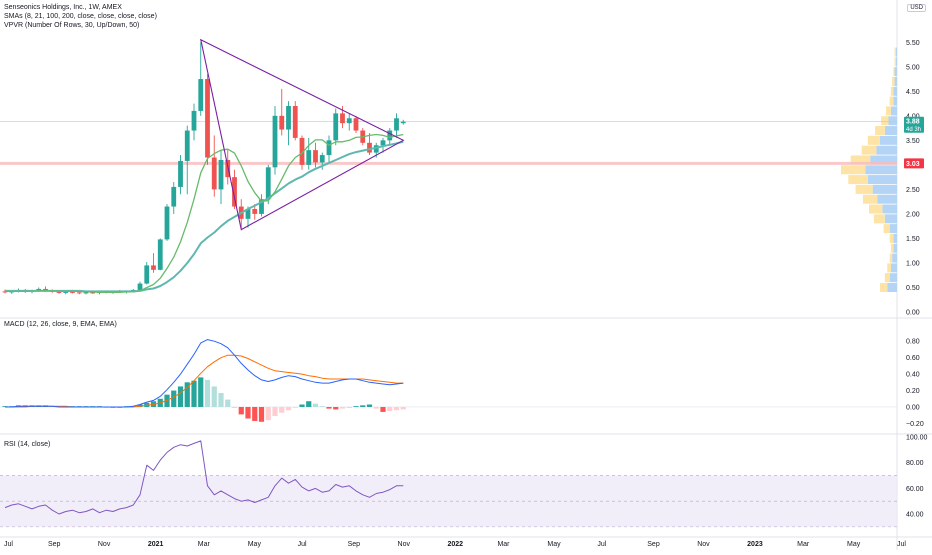 Image resolution: width=932 pixels, height=555 pixels. Describe the element at coordinates (913, 288) in the screenshot. I see `price-tick-label: 0.50` at that location.